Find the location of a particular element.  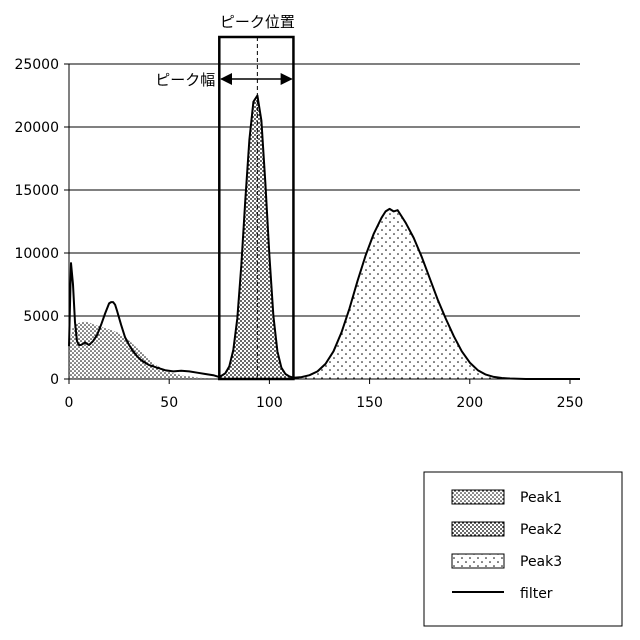

series-area-peak1 is located at coordinates (144, 350).